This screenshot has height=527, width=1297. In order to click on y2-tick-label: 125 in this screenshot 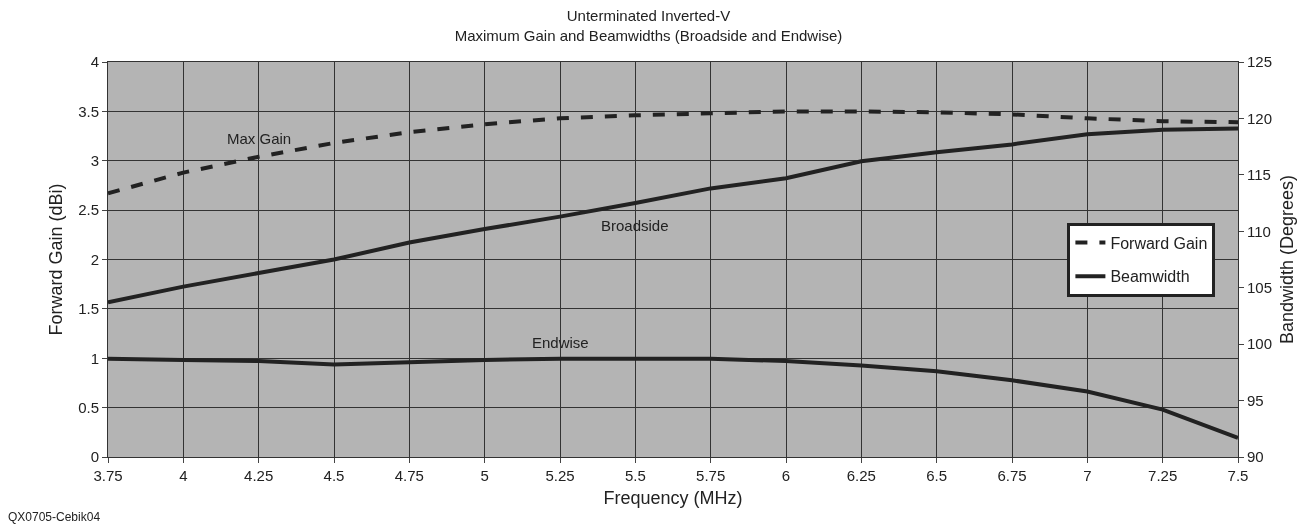, I will do `click(1260, 62)`.